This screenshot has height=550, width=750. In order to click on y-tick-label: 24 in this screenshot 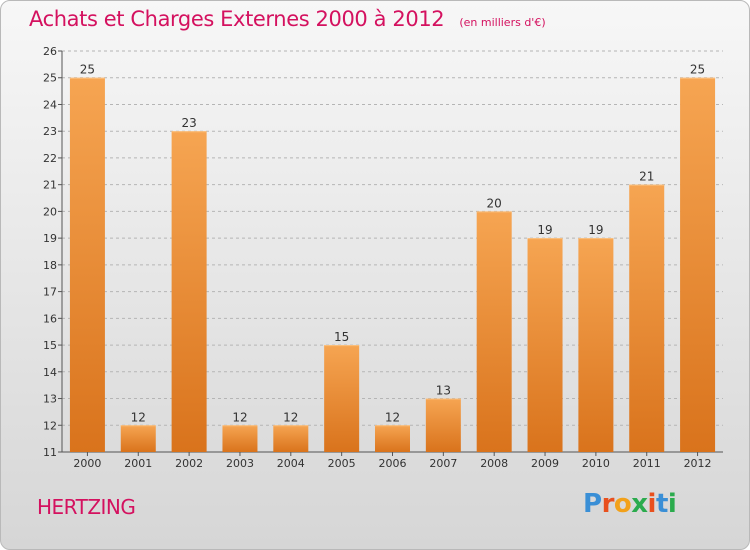, I will do `click(50, 104)`.